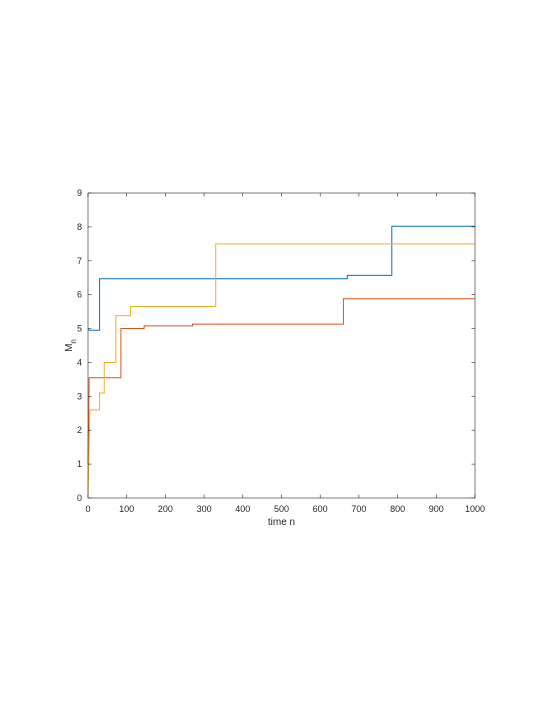 The height and width of the screenshot is (705, 545). Describe the element at coordinates (281, 509) in the screenshot. I see `x-tick-label: 500` at that location.